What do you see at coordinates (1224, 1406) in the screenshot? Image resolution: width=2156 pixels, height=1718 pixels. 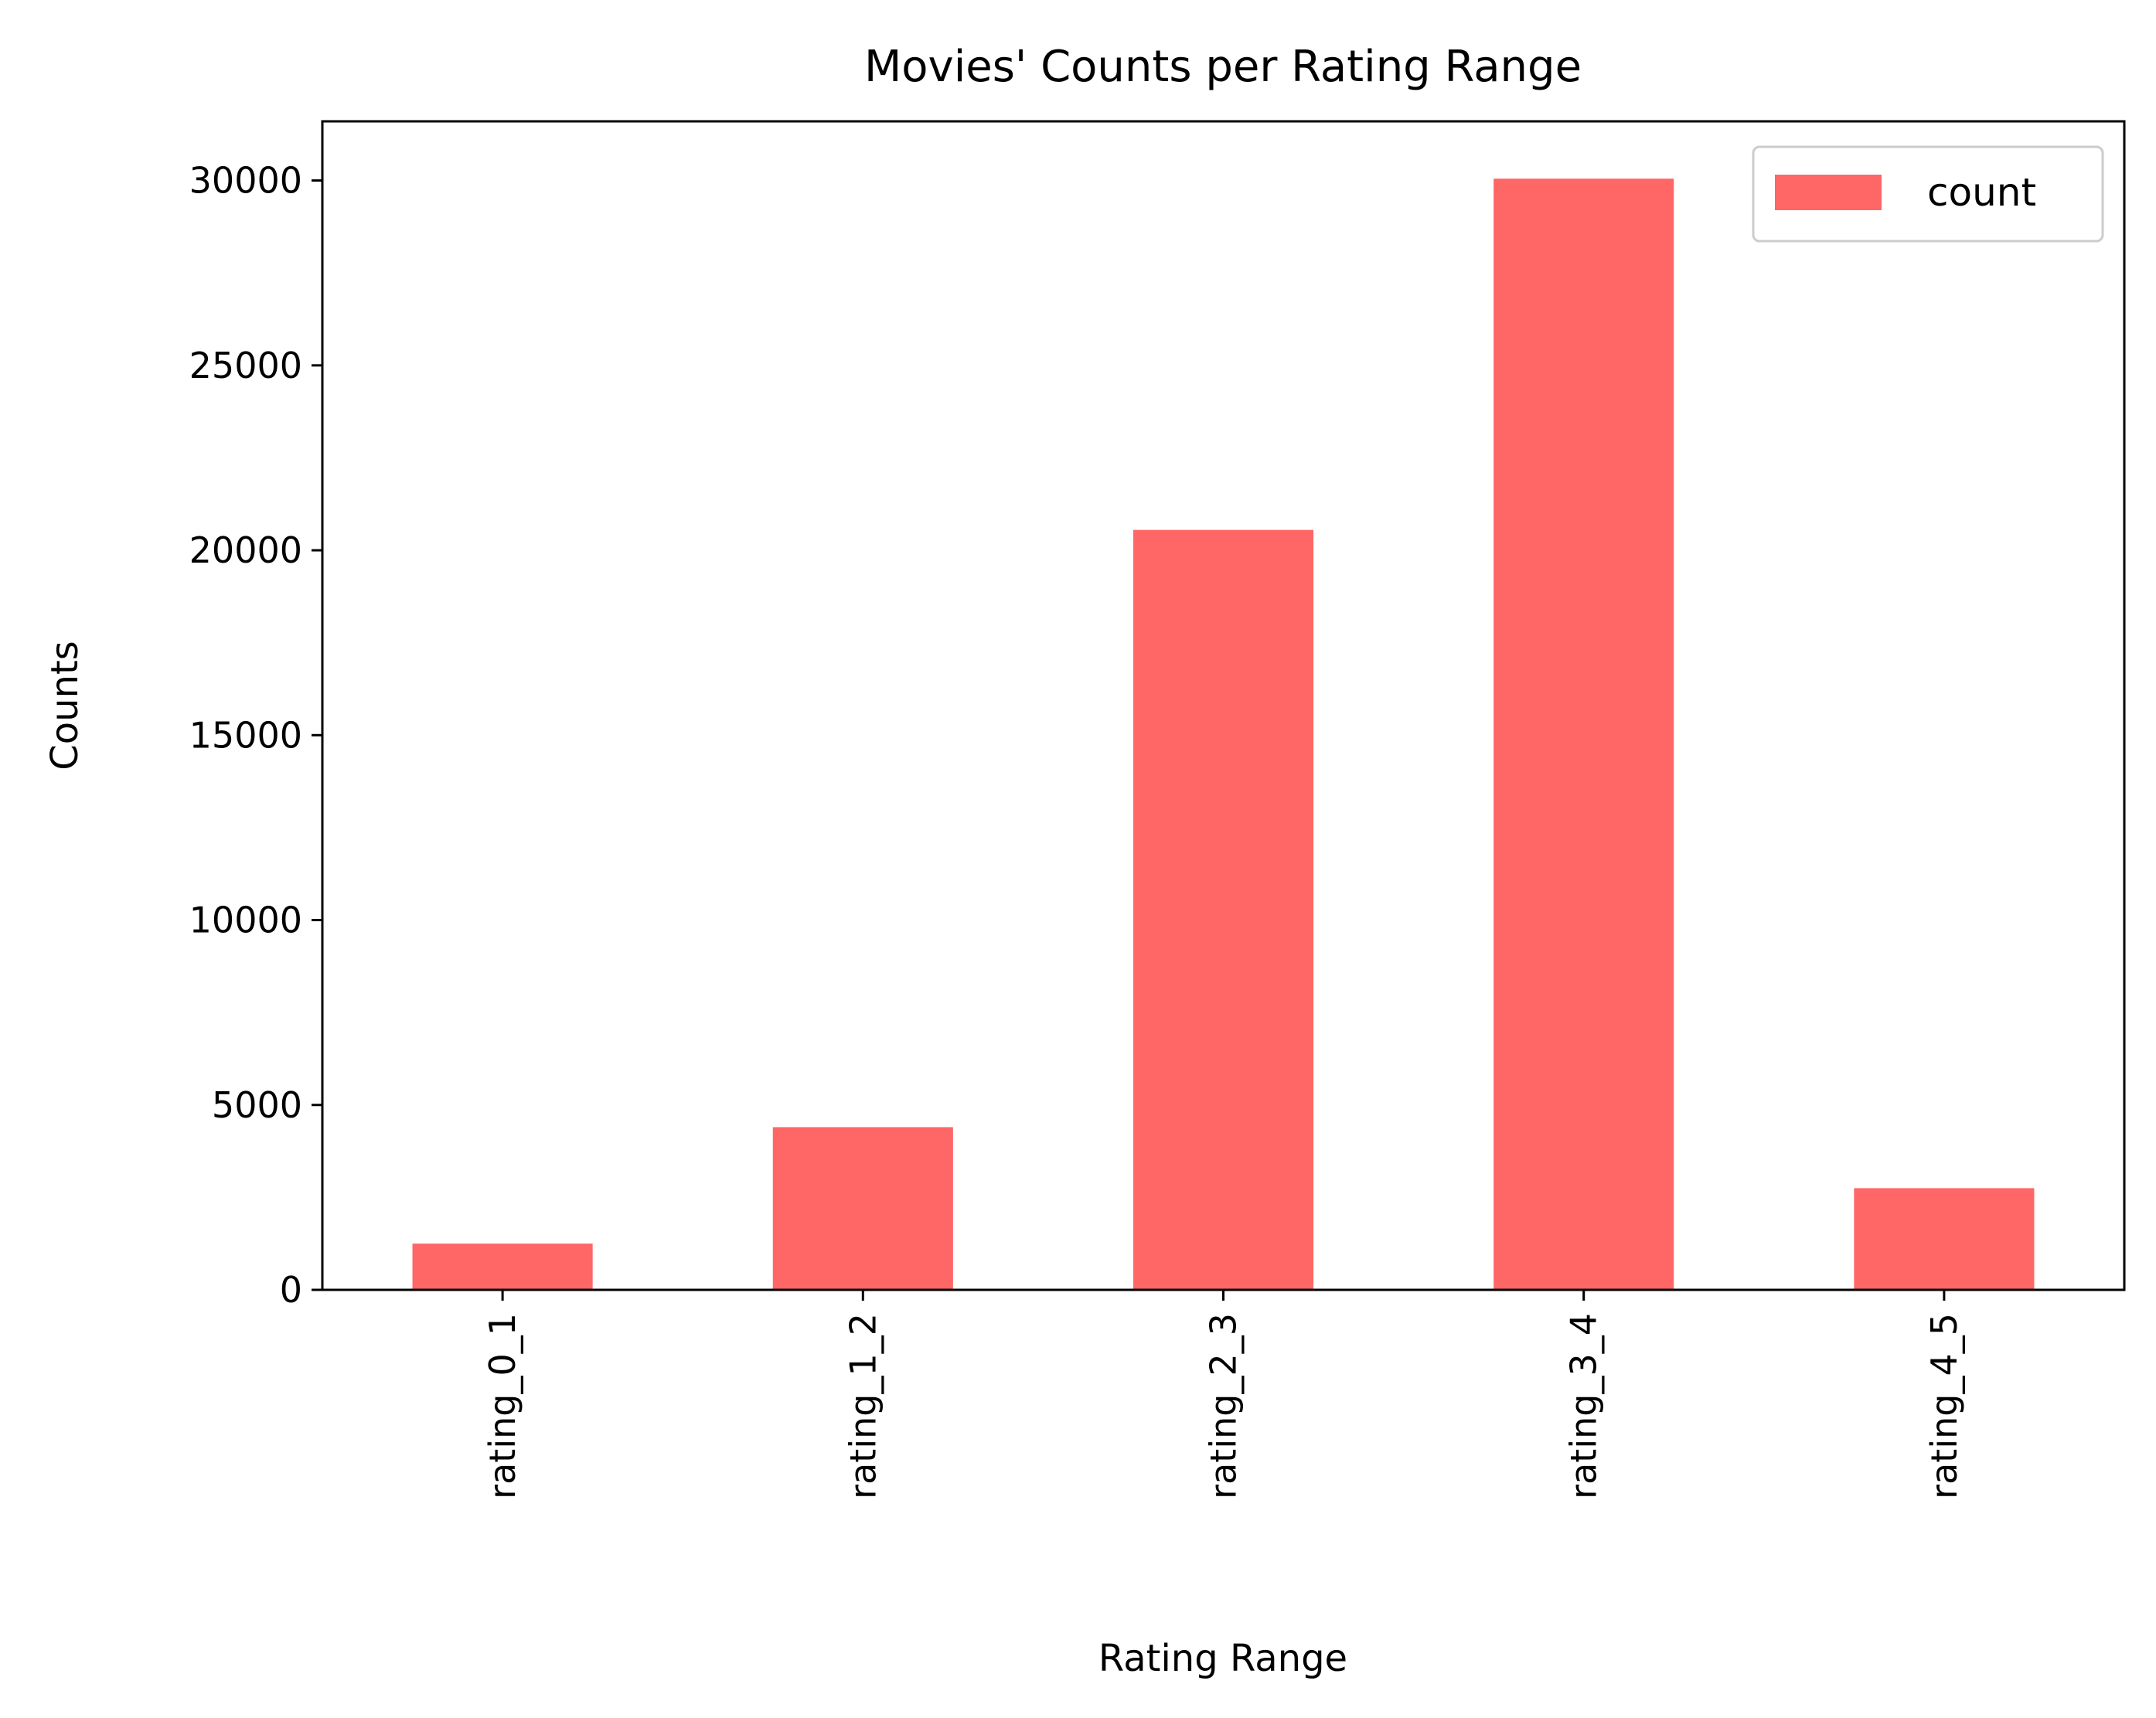 I see `x-tick-label: rating_2_3` at bounding box center [1224, 1406].